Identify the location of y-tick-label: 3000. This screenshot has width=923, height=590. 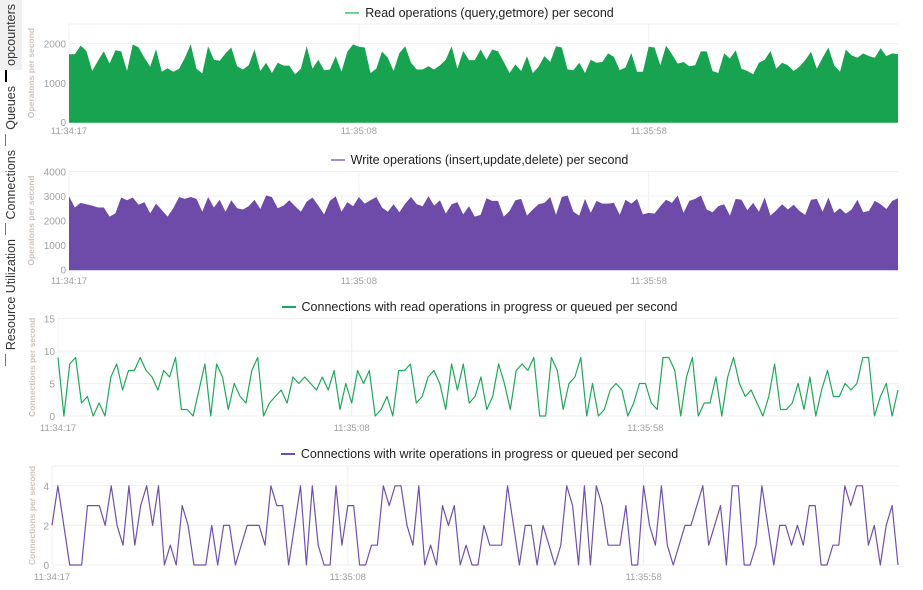
(55, 197).